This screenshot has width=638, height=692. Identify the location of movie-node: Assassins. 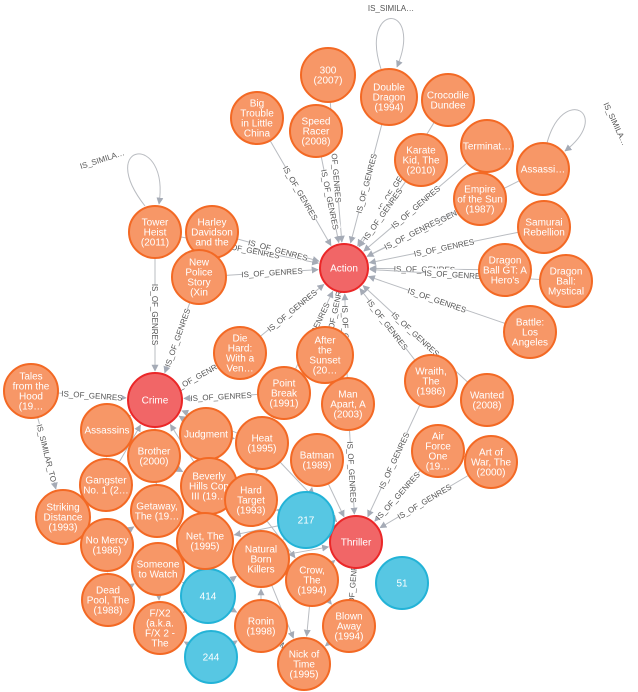
(107, 430).